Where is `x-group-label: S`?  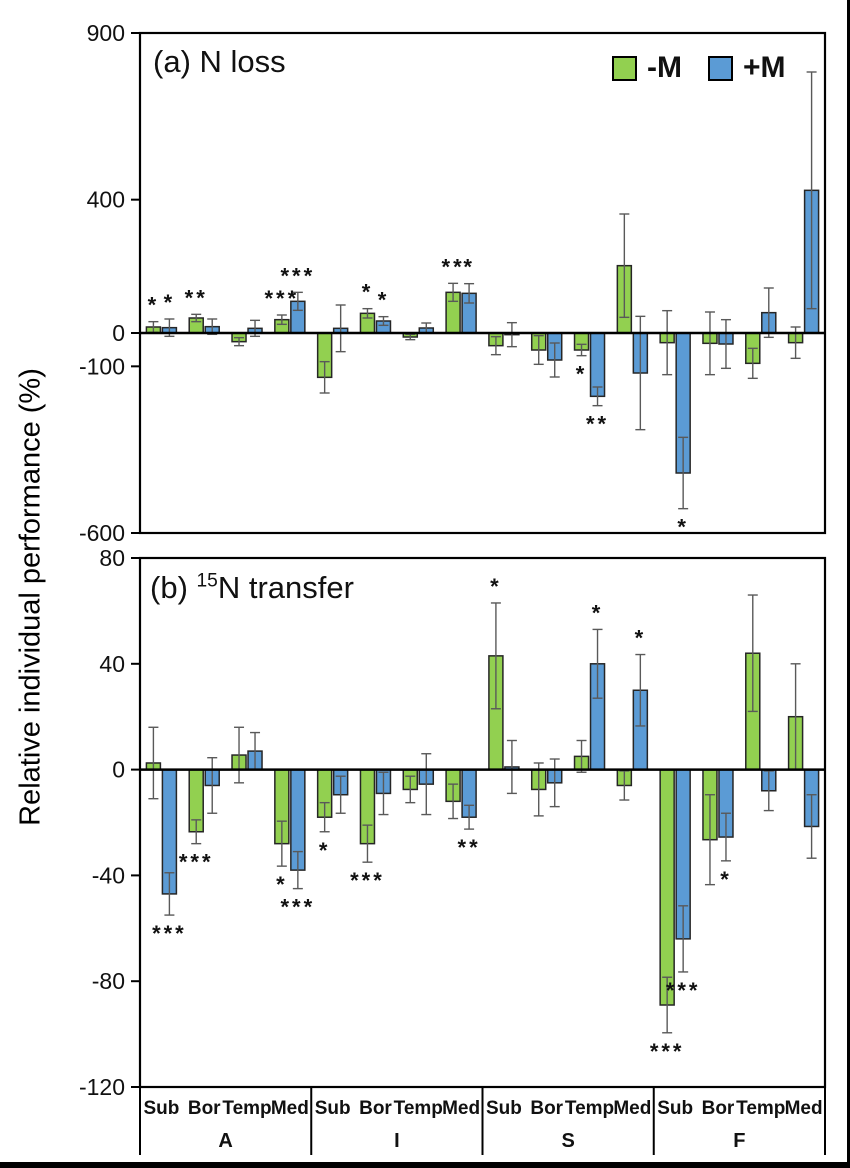
x-group-label: S is located at coordinates (567, 1141).